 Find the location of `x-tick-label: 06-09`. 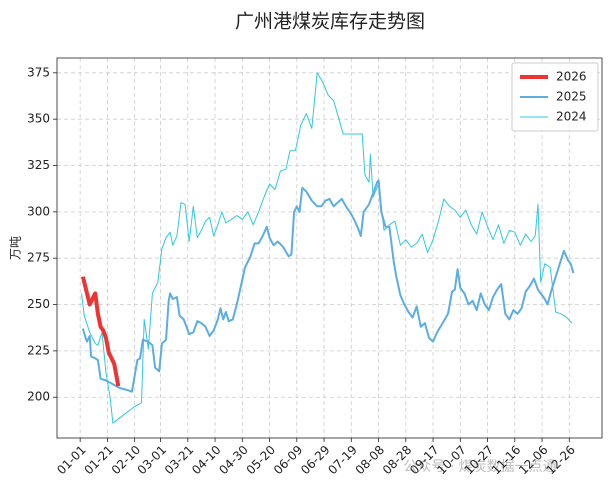

x-tick-label: 06-09 is located at coordinates (288, 460).